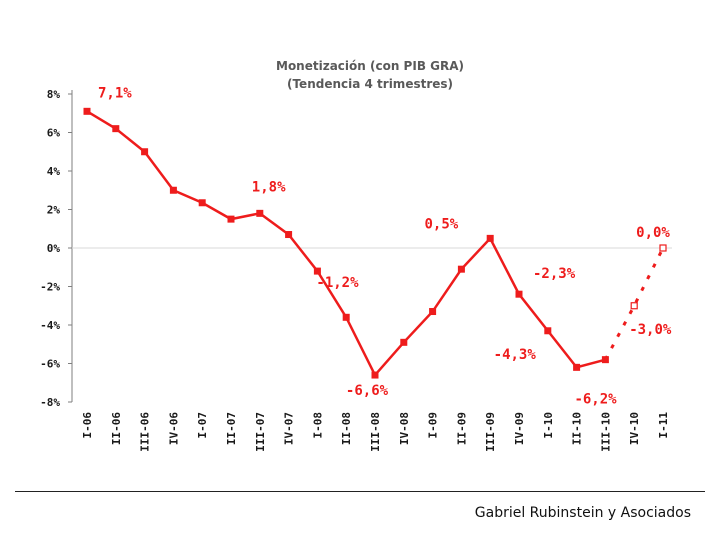 The image size is (720, 540). What do you see at coordinates (50, 325) in the screenshot?
I see `y-tick-label: -4%` at bounding box center [50, 325].